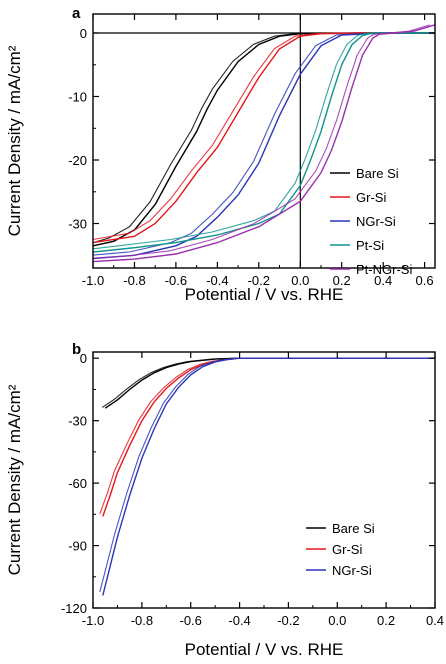  What do you see at coordinates (77, 483) in the screenshot?
I see `y-tick-label: -60` at bounding box center [77, 483].